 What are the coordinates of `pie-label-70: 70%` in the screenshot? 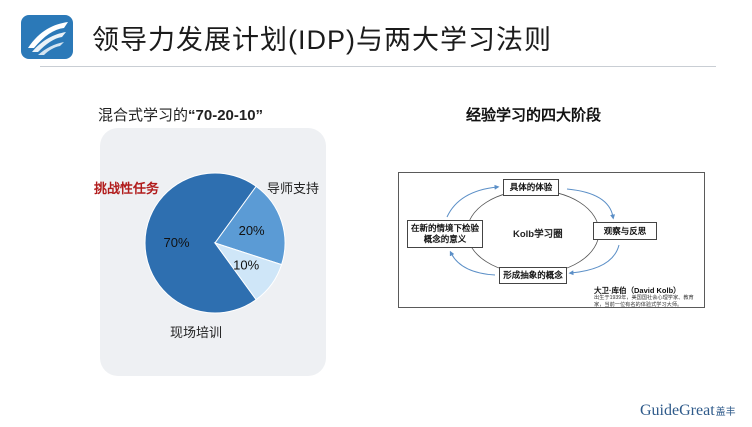 It's located at (176, 242).